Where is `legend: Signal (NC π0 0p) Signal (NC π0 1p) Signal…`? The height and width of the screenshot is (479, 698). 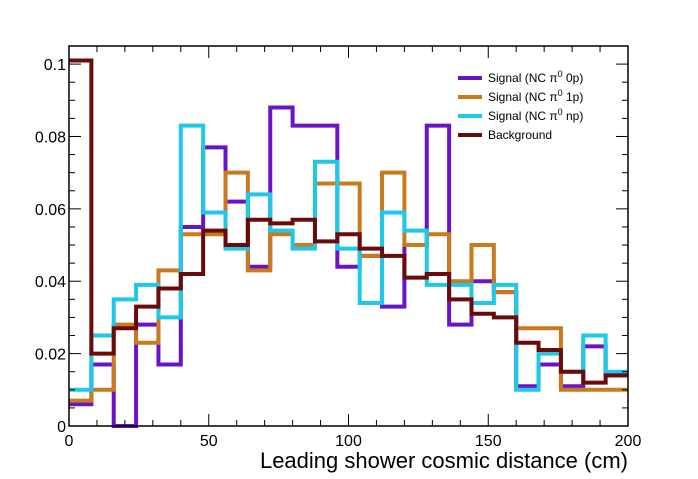 legend: Signal (NC π0 0p) Signal (NC π0 1p) Signal… is located at coordinates (520, 105).